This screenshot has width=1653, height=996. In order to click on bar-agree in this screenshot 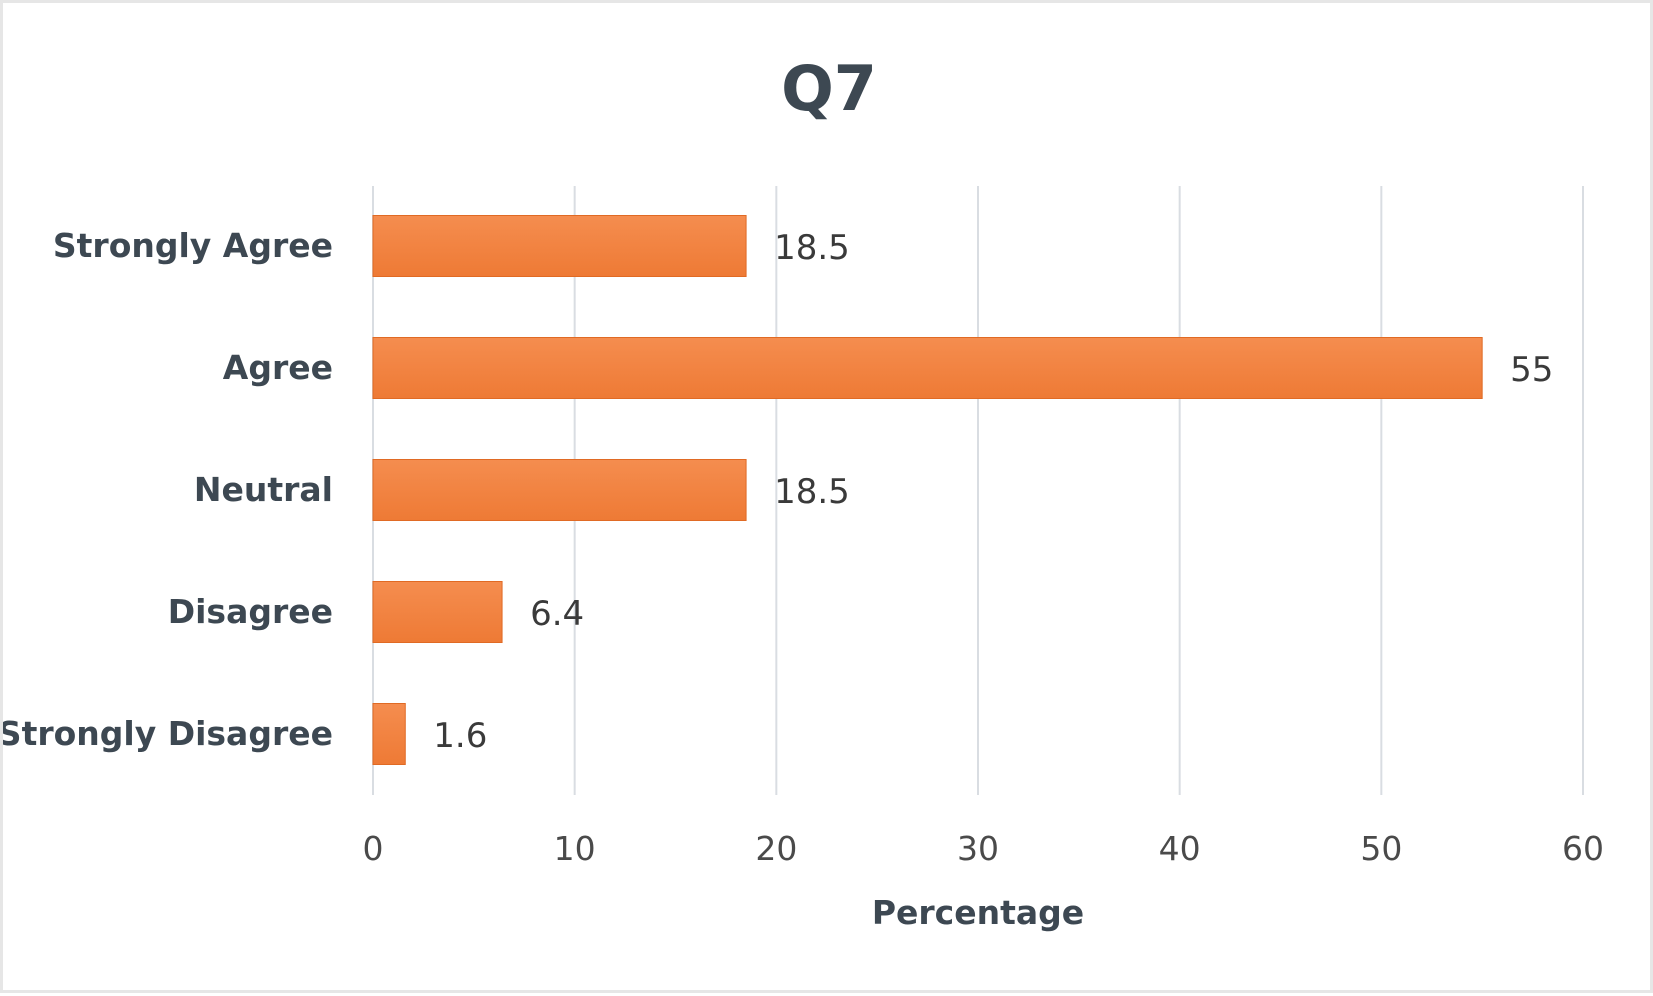, I will do `click(927, 368)`.